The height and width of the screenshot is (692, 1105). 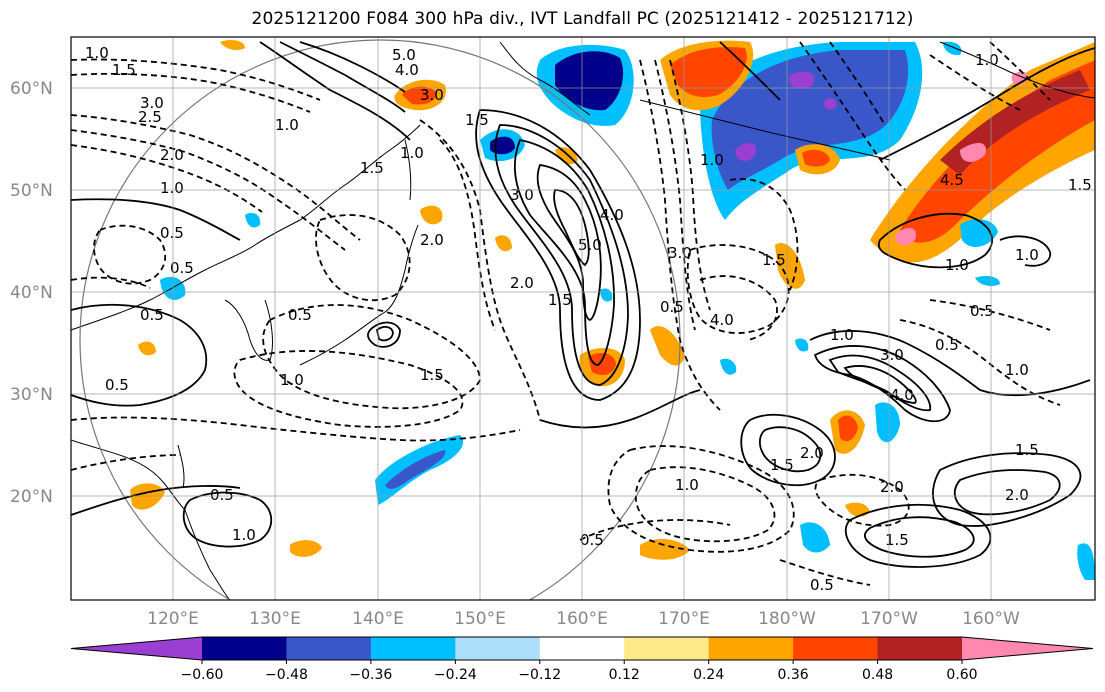 I want to click on coastline-aleutians, so click(x=765, y=130).